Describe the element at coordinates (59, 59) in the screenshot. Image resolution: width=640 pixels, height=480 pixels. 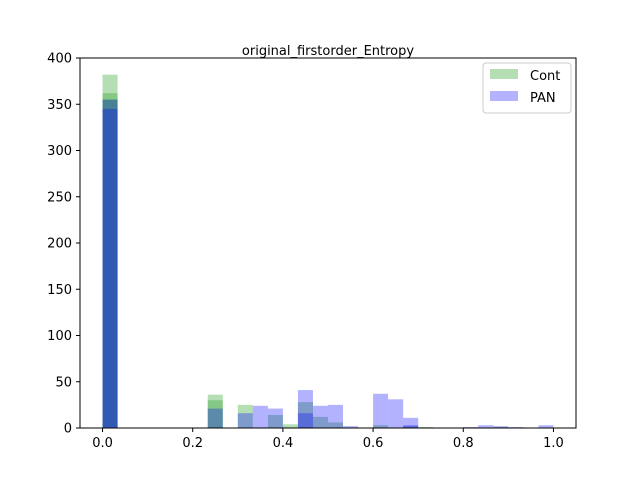
I see `y-tick-label-8: 400` at that location.